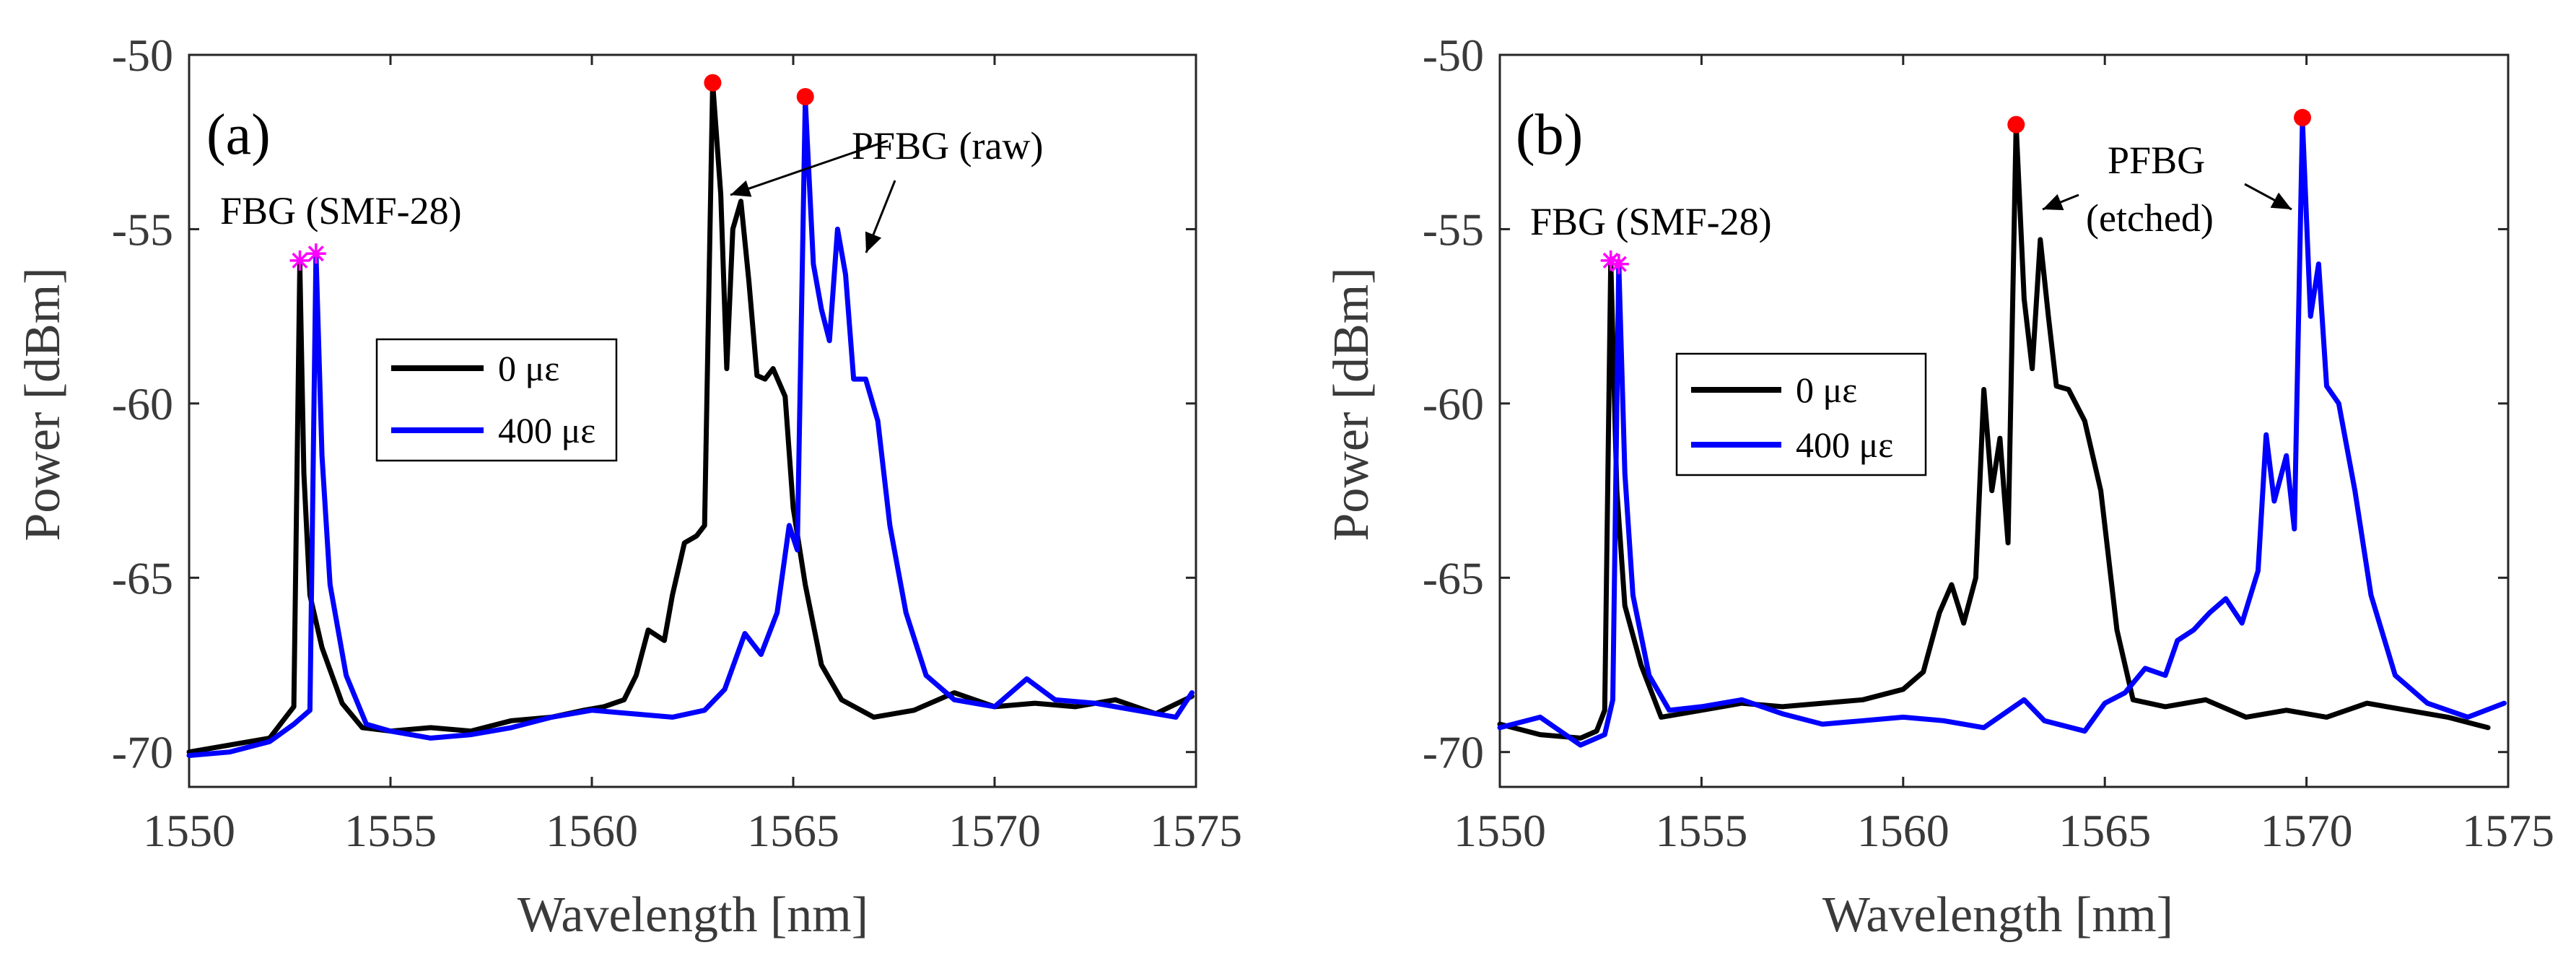 The width and height of the screenshot is (2576, 971). I want to click on x-tick-label-a-3: 1565, so click(793, 831).